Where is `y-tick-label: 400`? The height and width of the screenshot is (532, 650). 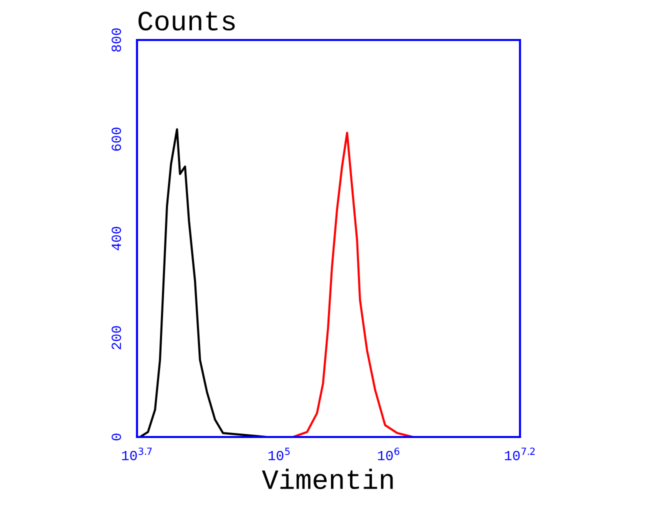 y-tick-label: 400 is located at coordinates (117, 238).